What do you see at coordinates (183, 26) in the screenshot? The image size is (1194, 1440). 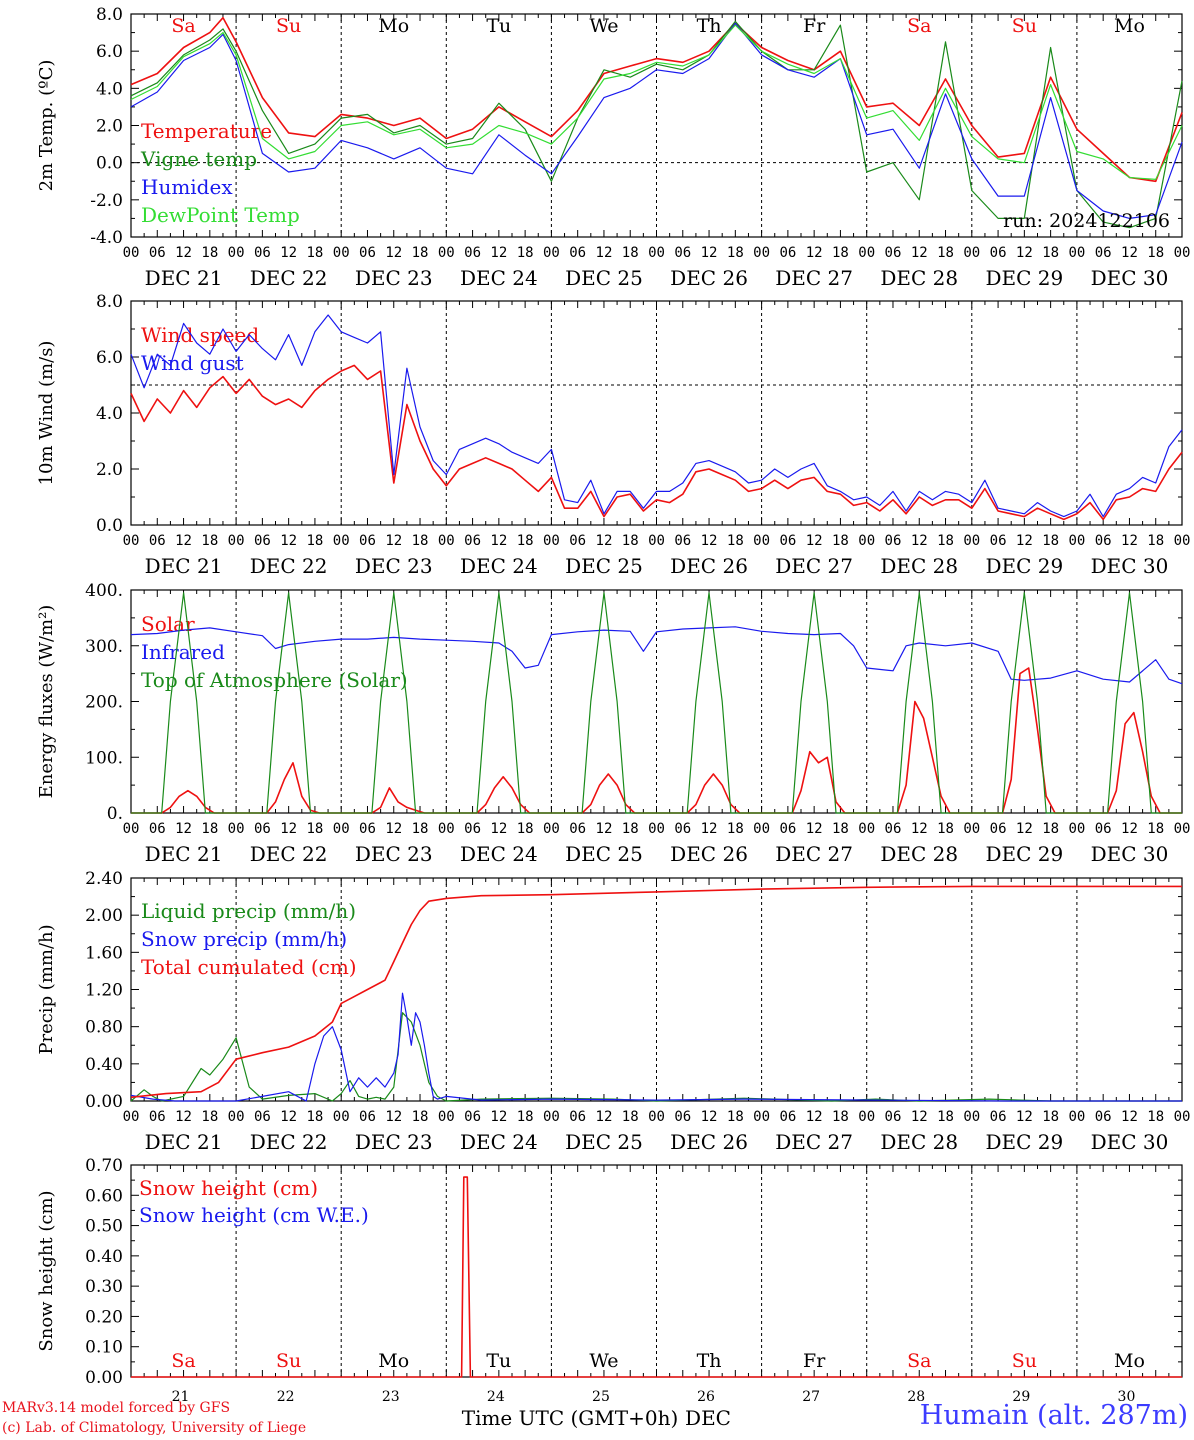 I see `weekday-label: Sa` at bounding box center [183, 26].